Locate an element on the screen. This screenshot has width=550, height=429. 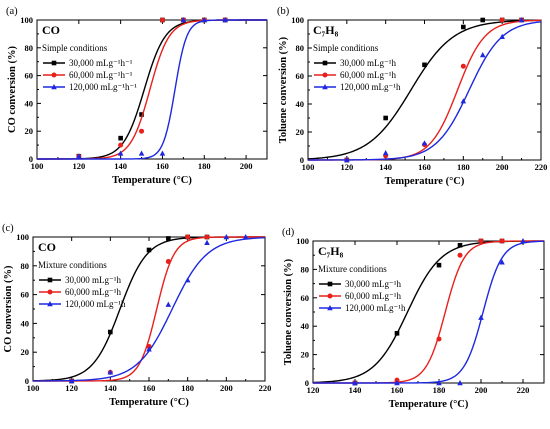
panel-label: (d) is located at coordinates (288, 232).